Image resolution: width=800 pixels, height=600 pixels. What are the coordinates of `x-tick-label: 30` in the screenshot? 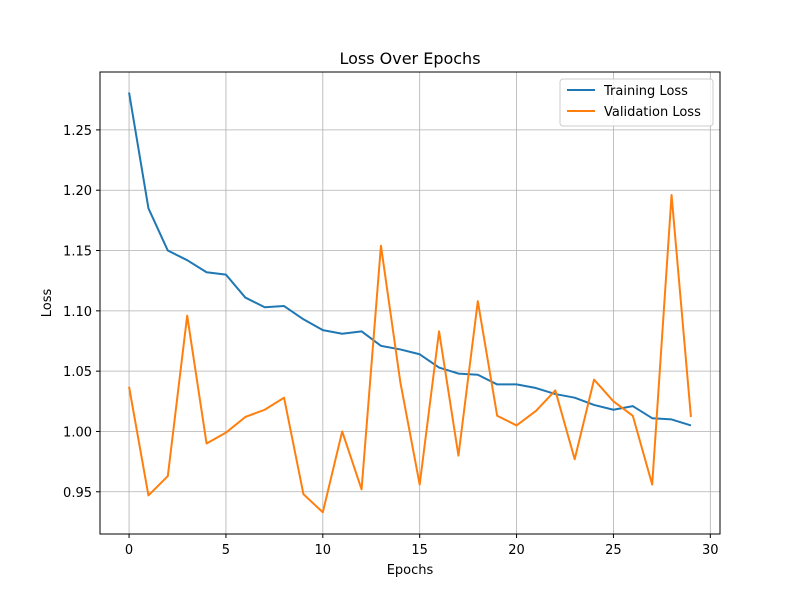 It's located at (710, 550).